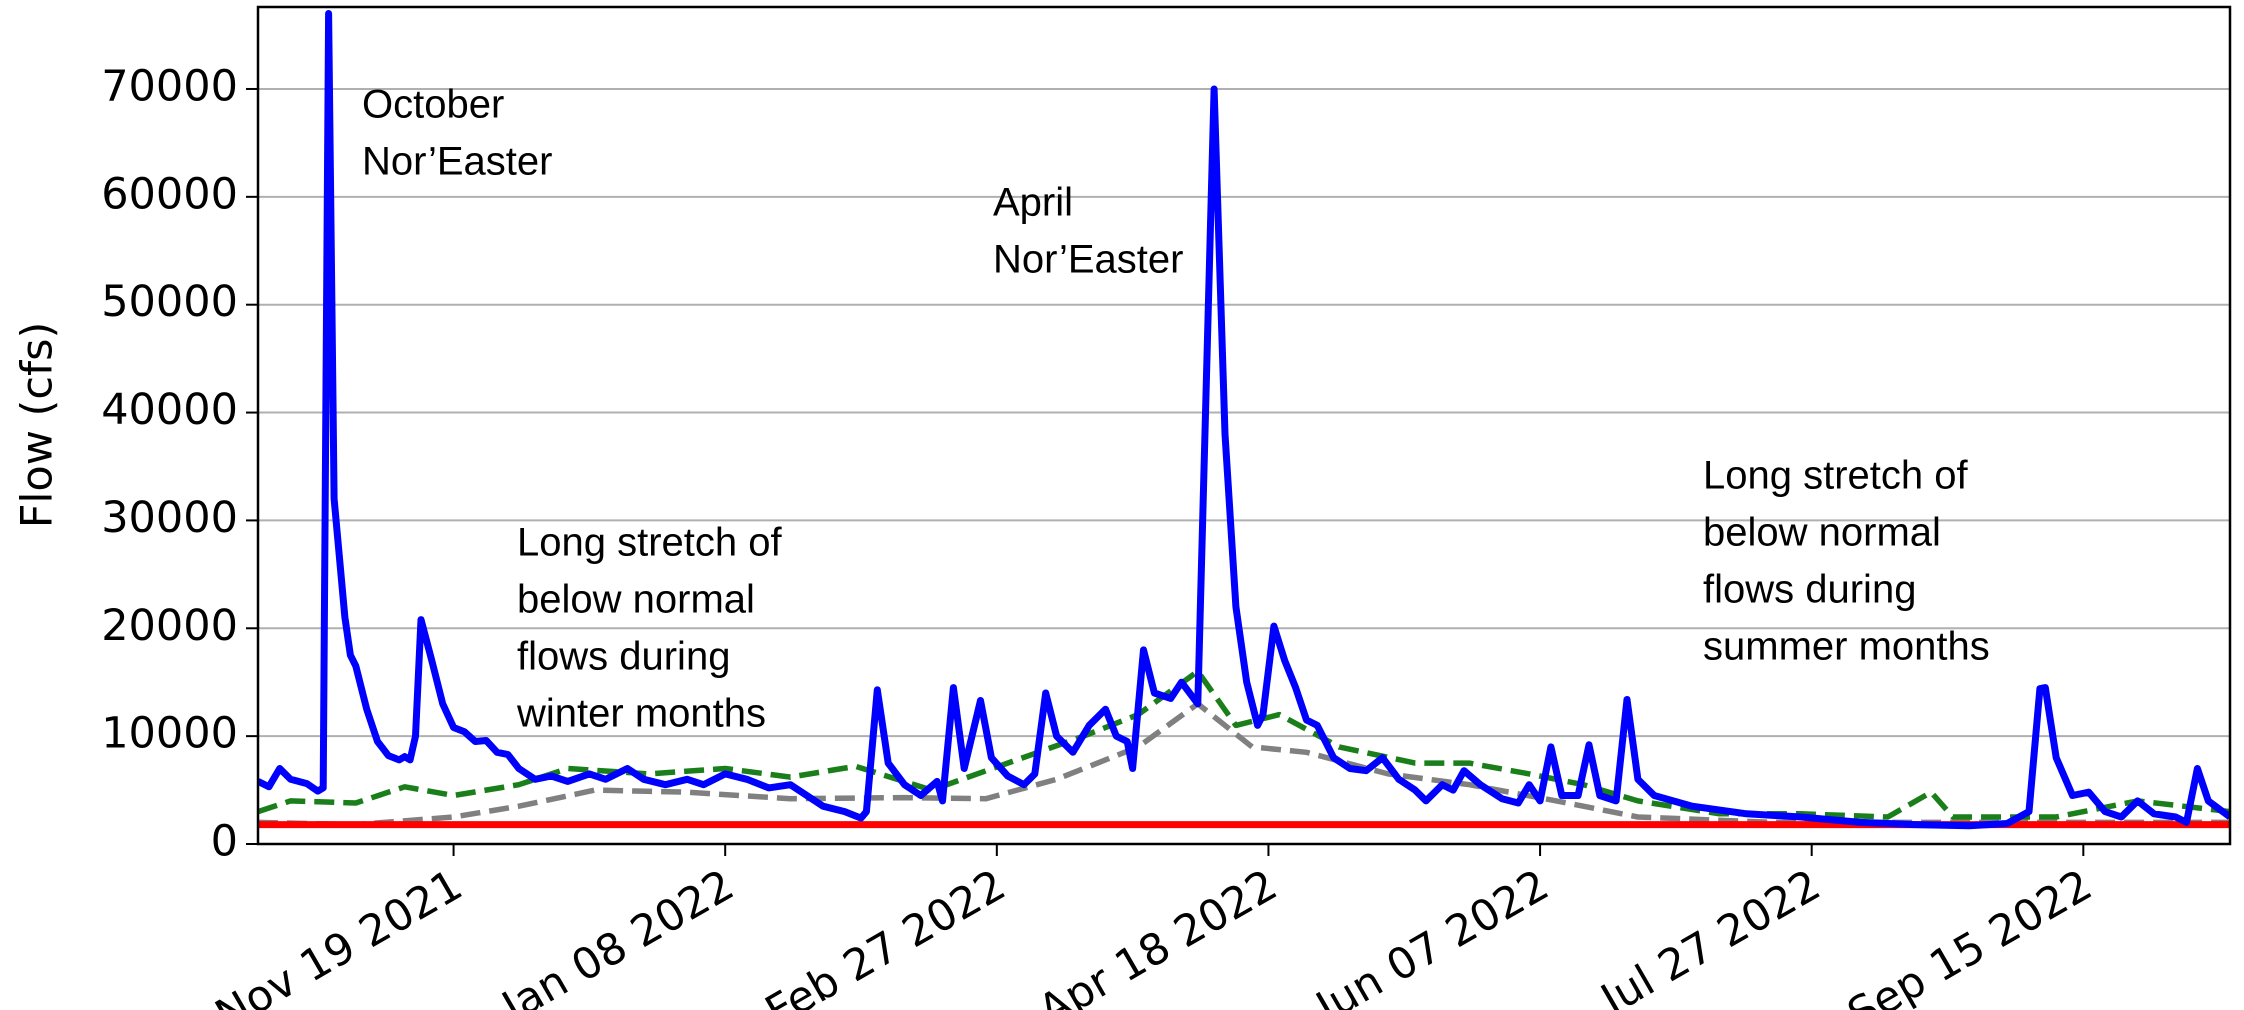 Image resolution: width=2244 pixels, height=1010 pixels. What do you see at coordinates (1157, 935) in the screenshot?
I see `x-tick-label: Apr 18 2022` at bounding box center [1157, 935].